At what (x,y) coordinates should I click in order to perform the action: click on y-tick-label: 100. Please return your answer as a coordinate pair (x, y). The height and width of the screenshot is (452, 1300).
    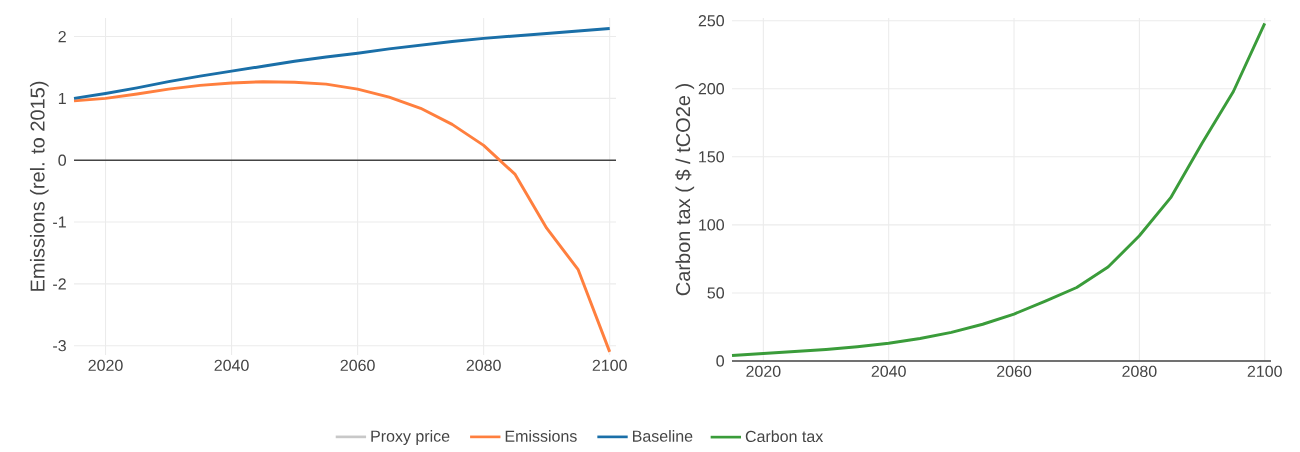
    Looking at the image, I should click on (712, 225).